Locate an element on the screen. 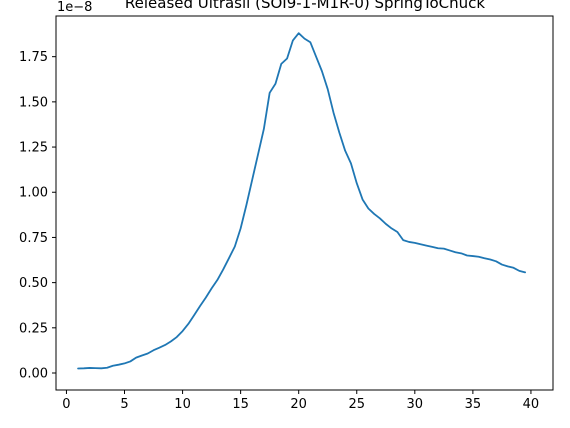 The width and height of the screenshot is (570, 428). y-axis: 0.00 0.25 0.50 0.75 1.00 1.25 1.50 1.75 is located at coordinates (37, 216).